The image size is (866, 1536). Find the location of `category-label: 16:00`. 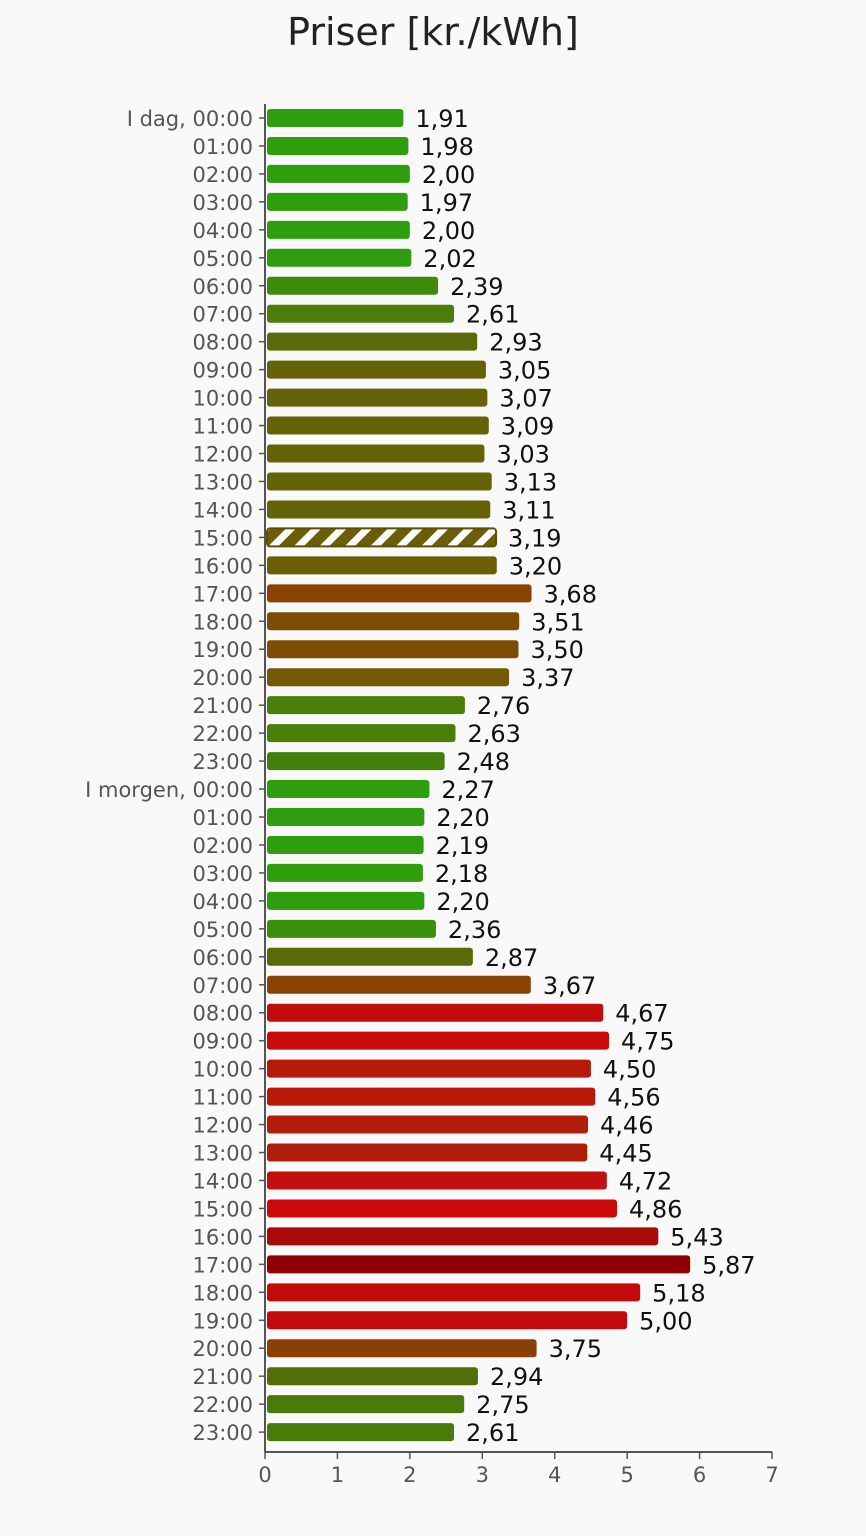

category-label: 16:00 is located at coordinates (222, 1237).